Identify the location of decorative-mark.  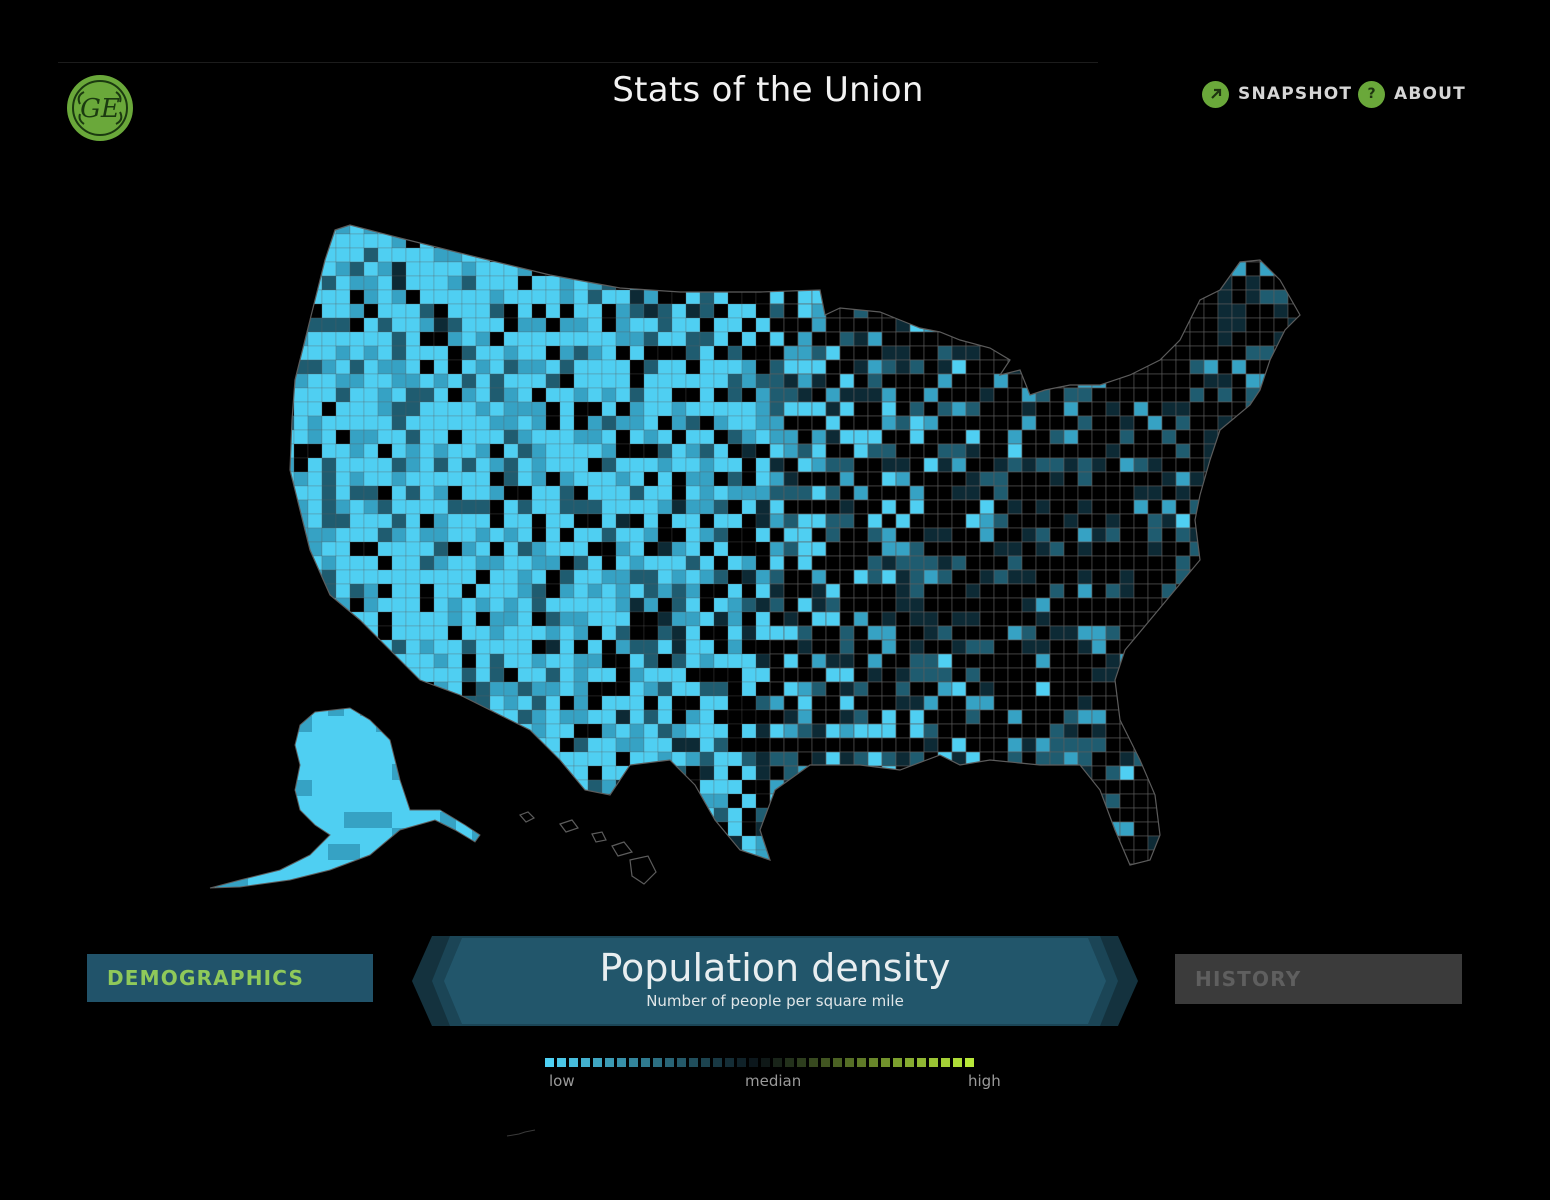
(521, 1133).